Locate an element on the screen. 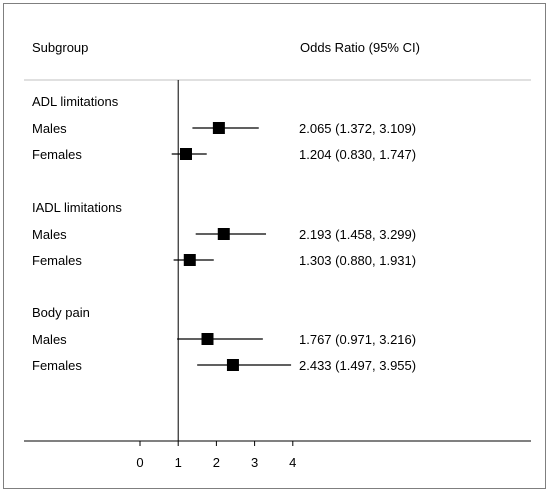 The width and height of the screenshot is (551, 494). header-subgroup: Subgroup is located at coordinates (60, 47).